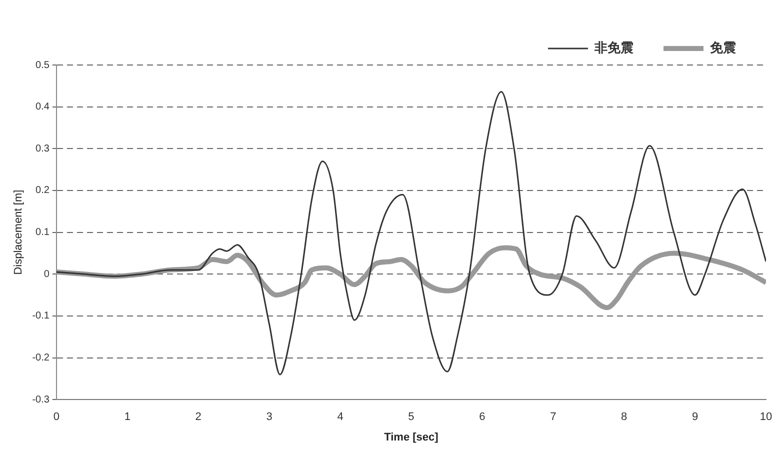  I want to click on x-axis-title: Time [sec], so click(411, 437).